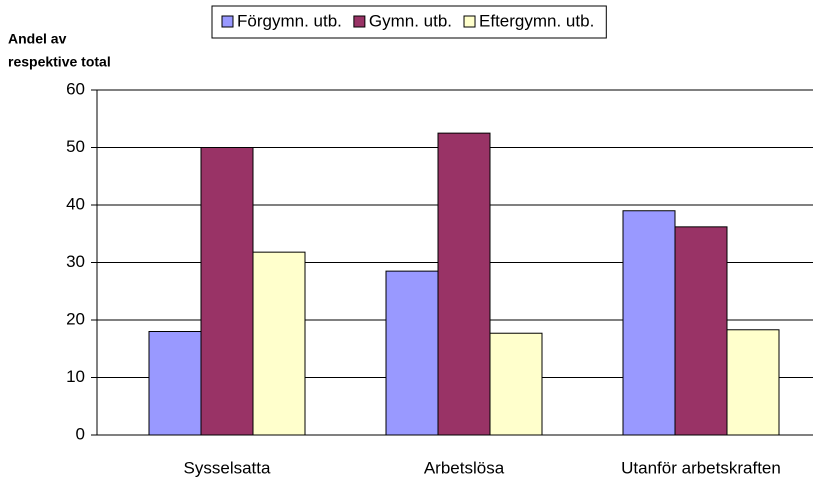 This screenshot has height=477, width=813. I want to click on y-tick-label: 20, so click(75, 318).